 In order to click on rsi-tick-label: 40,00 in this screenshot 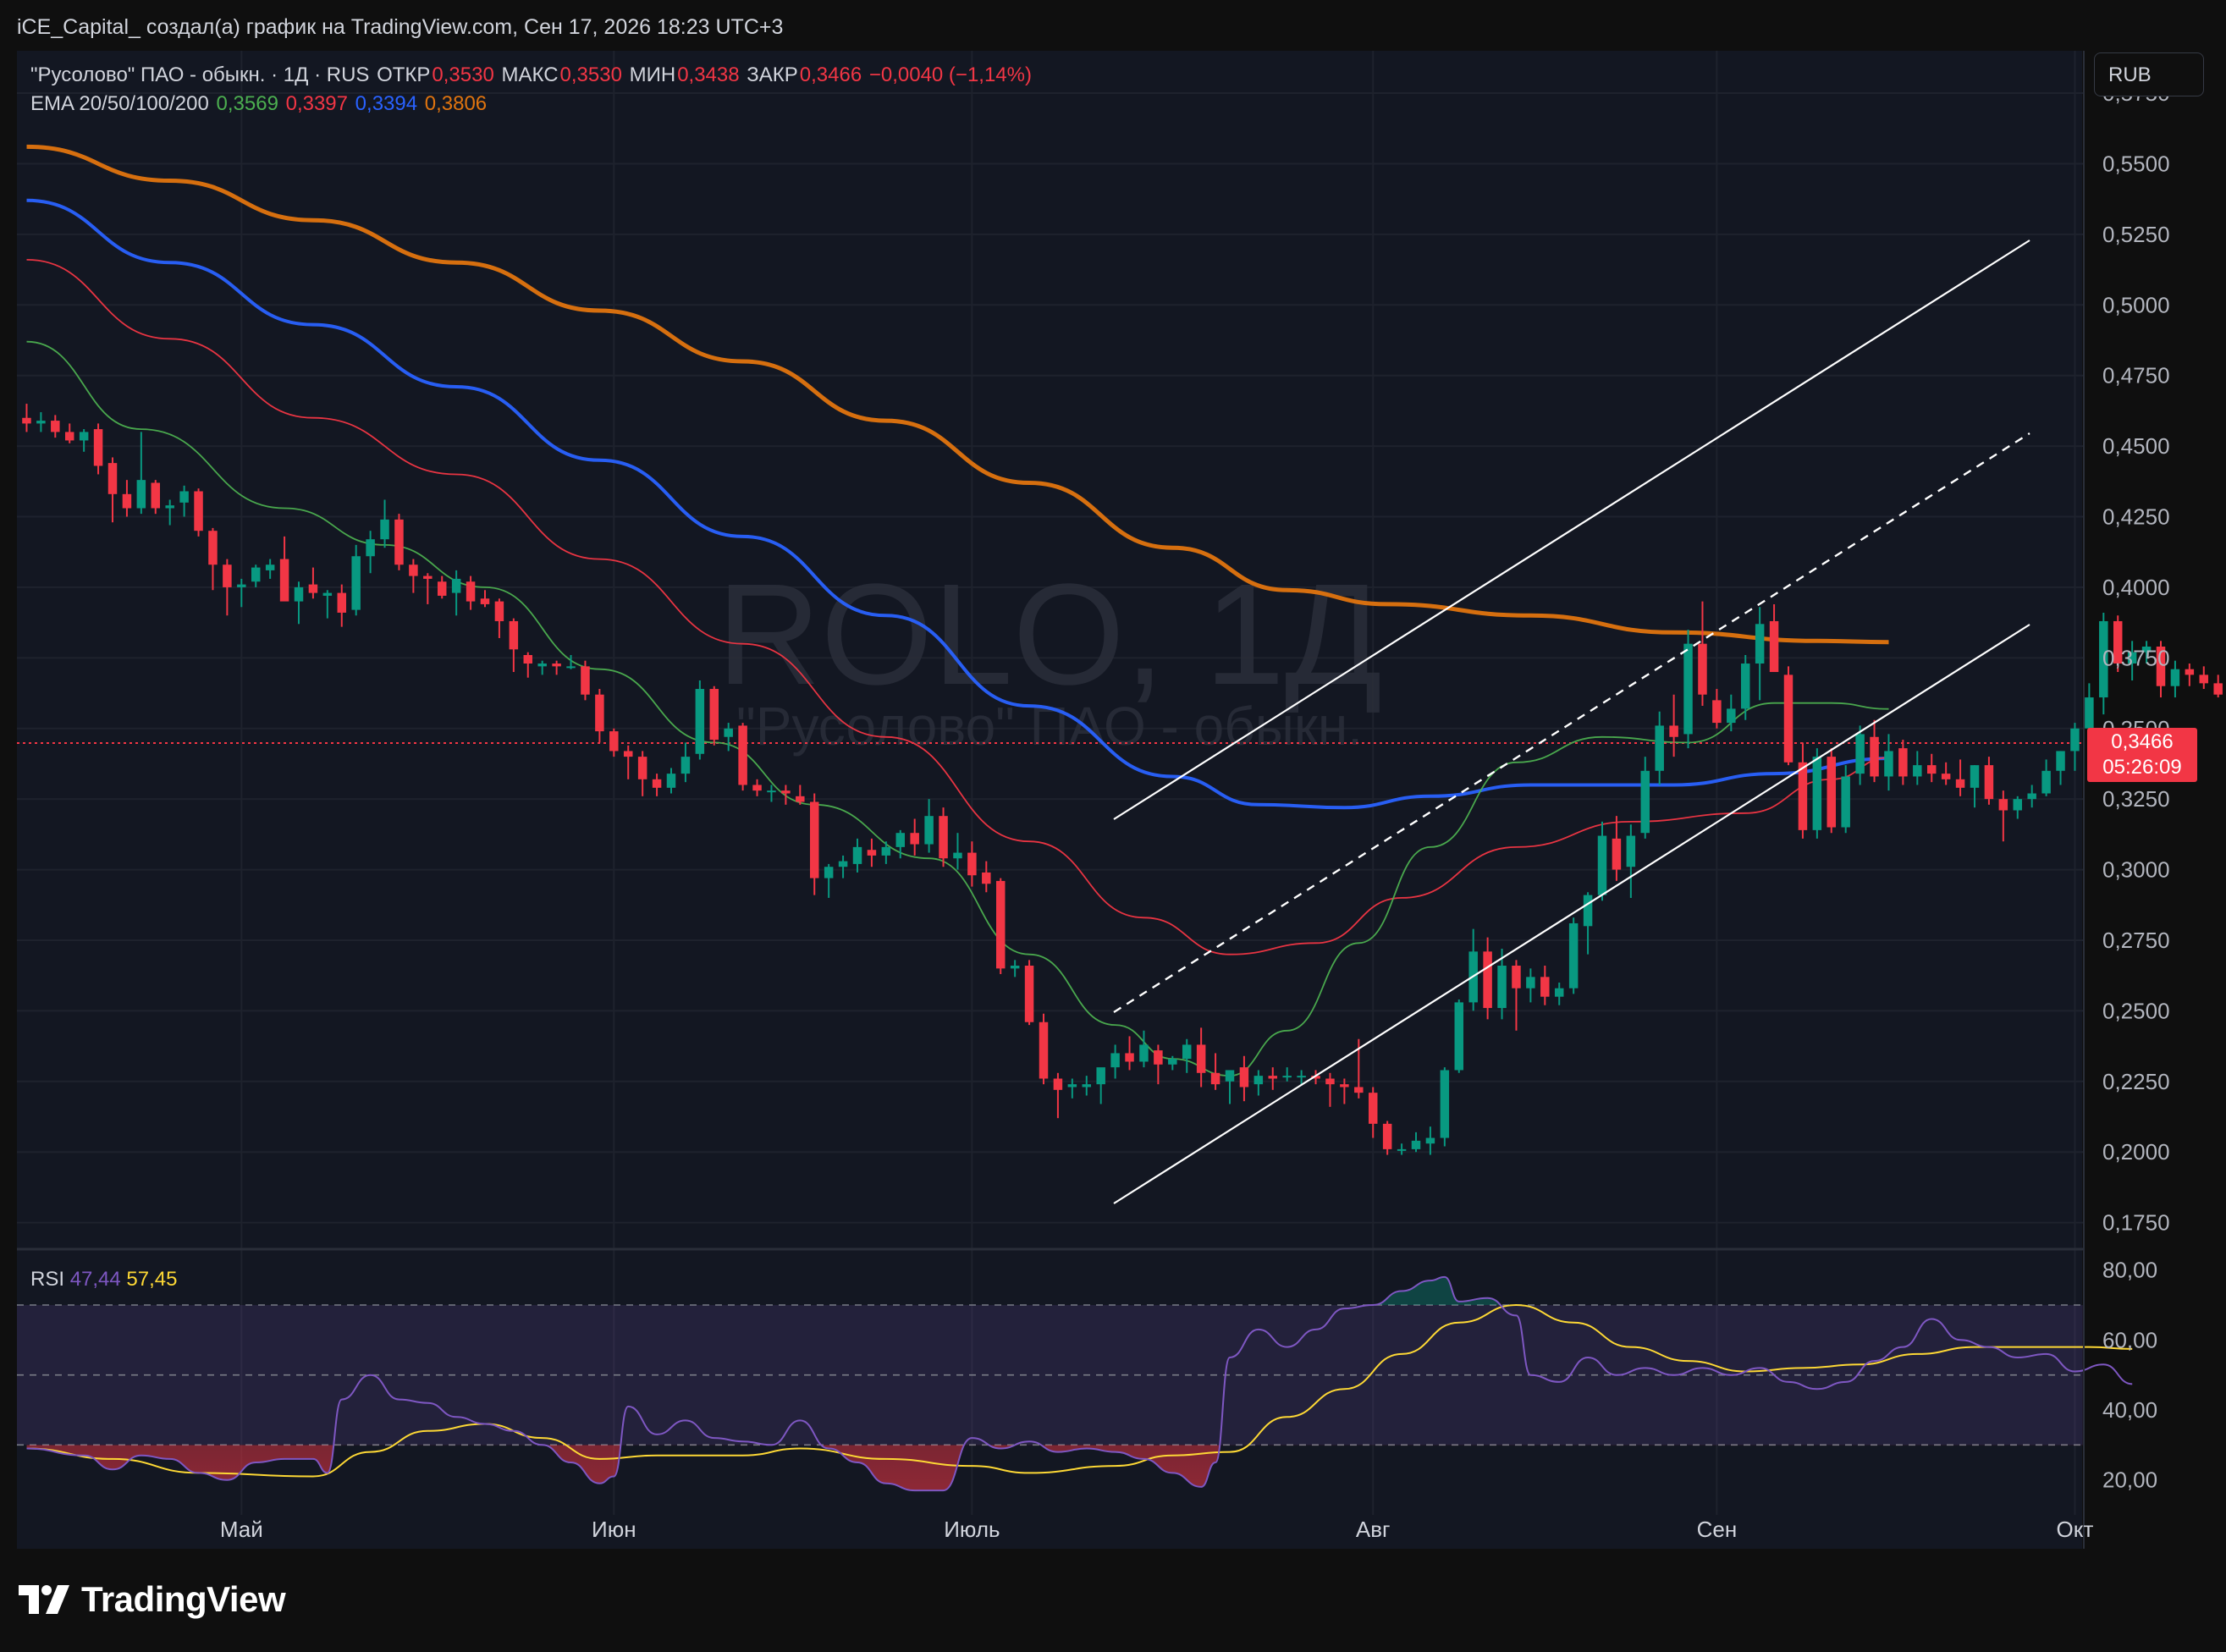, I will do `click(2130, 1410)`.